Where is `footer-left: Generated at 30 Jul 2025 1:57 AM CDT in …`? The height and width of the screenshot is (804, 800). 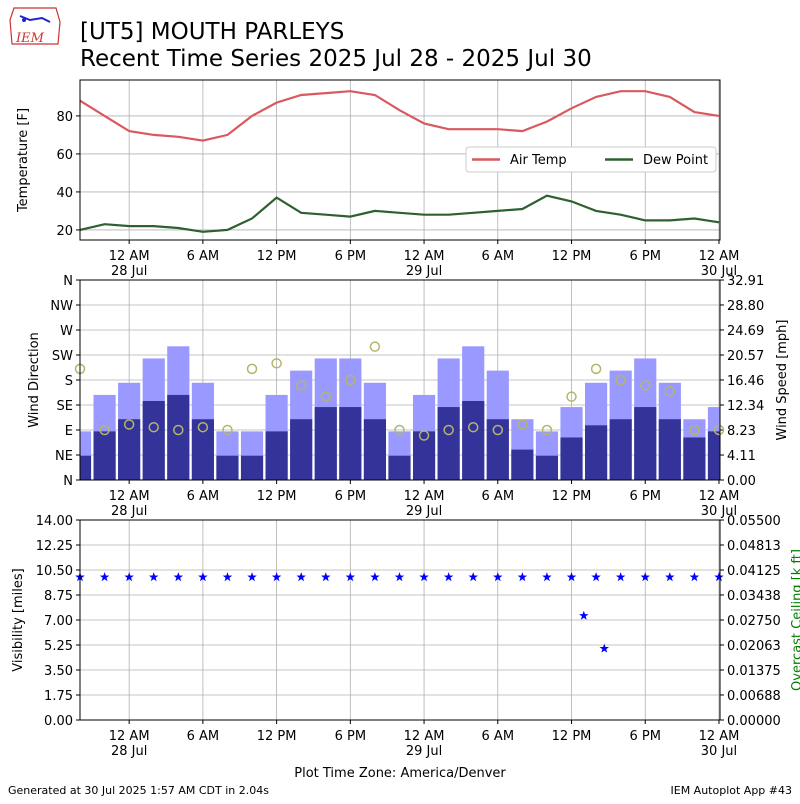 footer-left: Generated at 30 Jul 2025 1:57 AM CDT in … is located at coordinates (138, 790).